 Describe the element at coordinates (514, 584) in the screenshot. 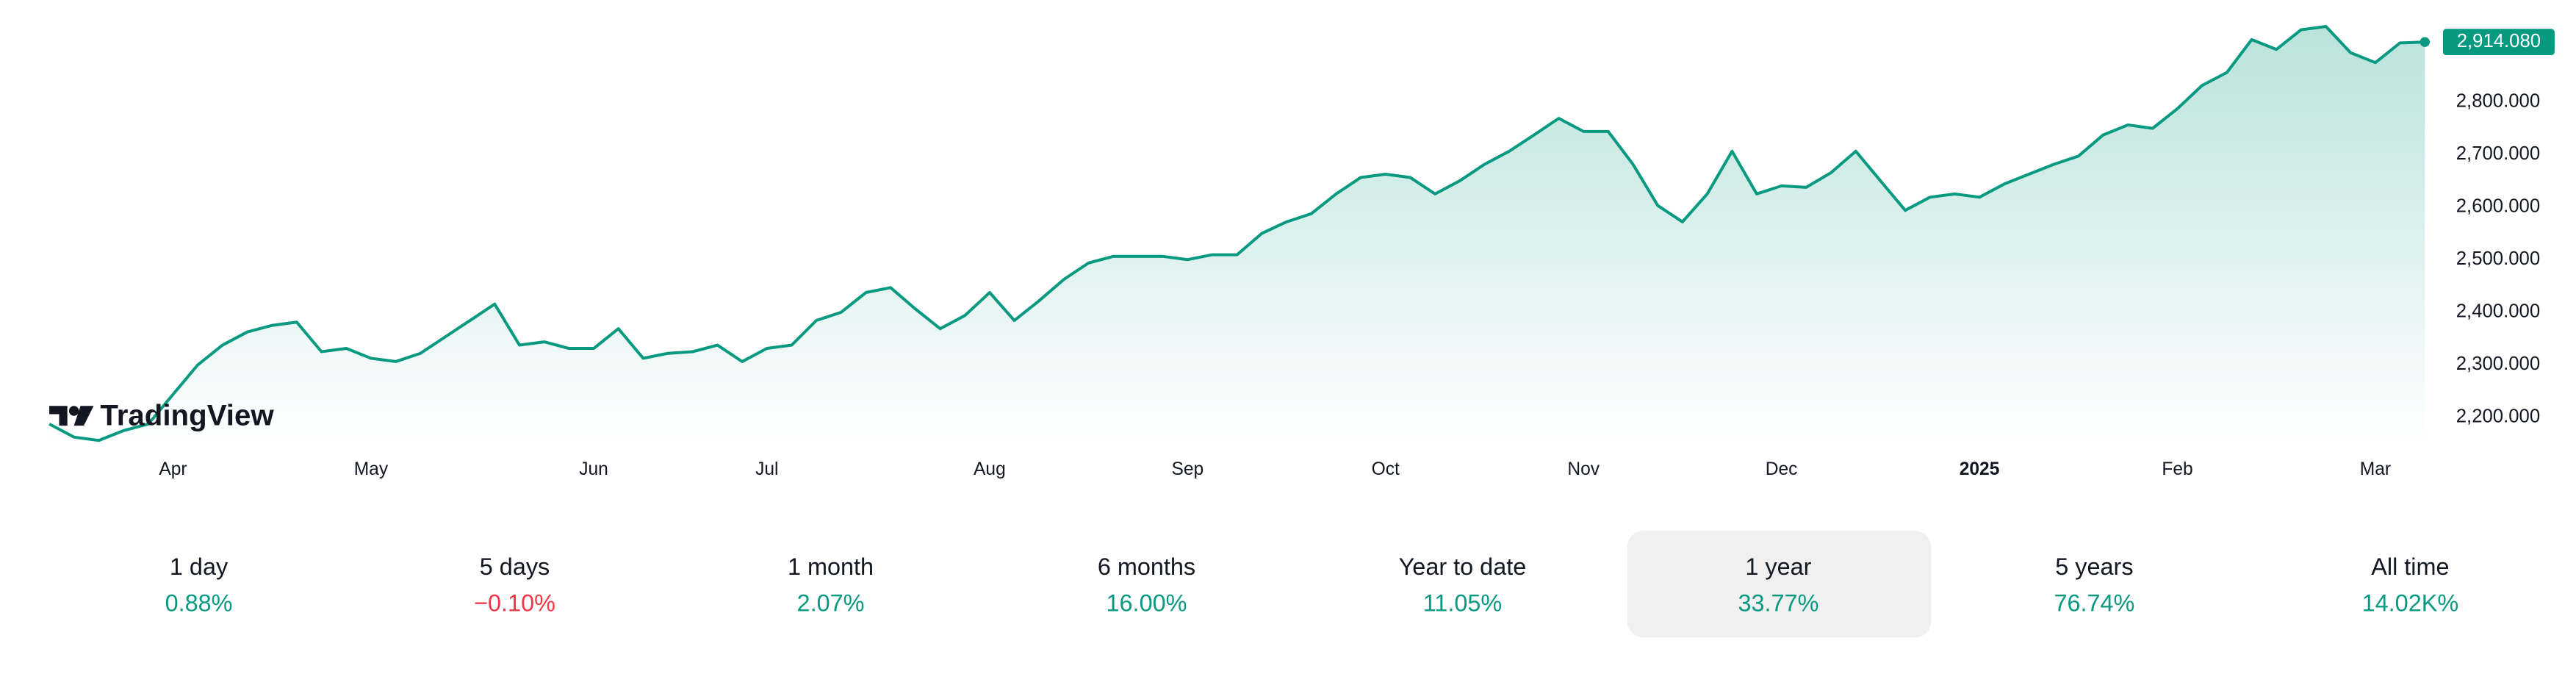

I see `period: 5 days −0.10%` at that location.